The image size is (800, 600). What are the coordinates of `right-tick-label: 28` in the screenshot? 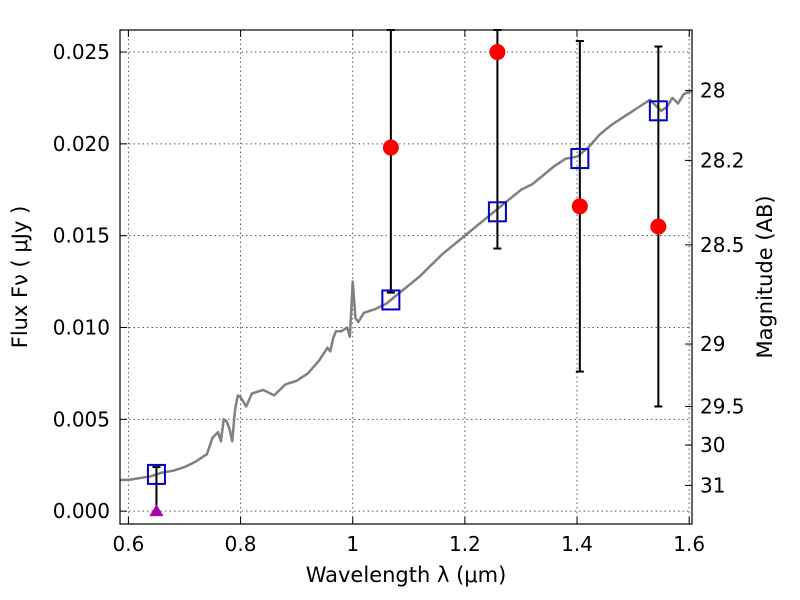 It's located at (712, 91).